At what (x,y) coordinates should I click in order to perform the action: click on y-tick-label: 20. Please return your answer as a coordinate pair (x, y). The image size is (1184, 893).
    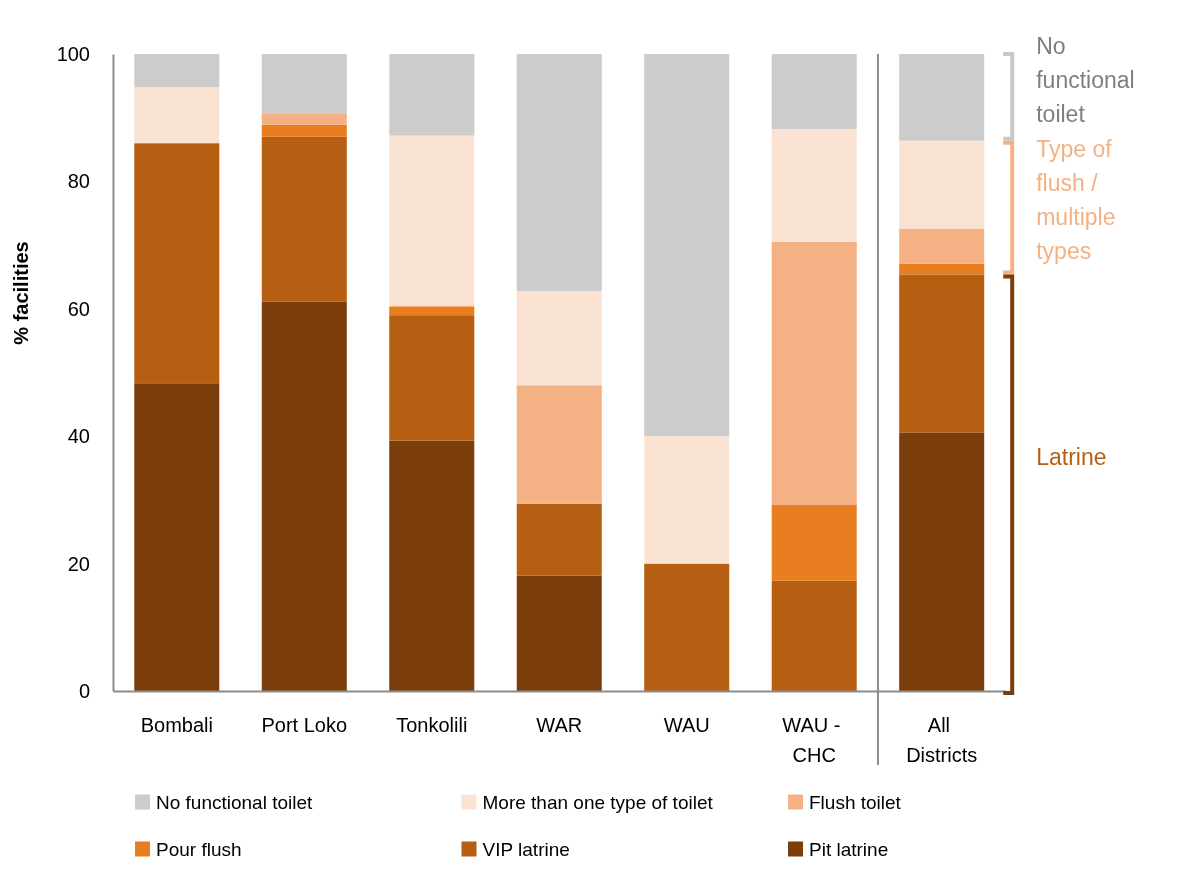
    Looking at the image, I should click on (78, 563).